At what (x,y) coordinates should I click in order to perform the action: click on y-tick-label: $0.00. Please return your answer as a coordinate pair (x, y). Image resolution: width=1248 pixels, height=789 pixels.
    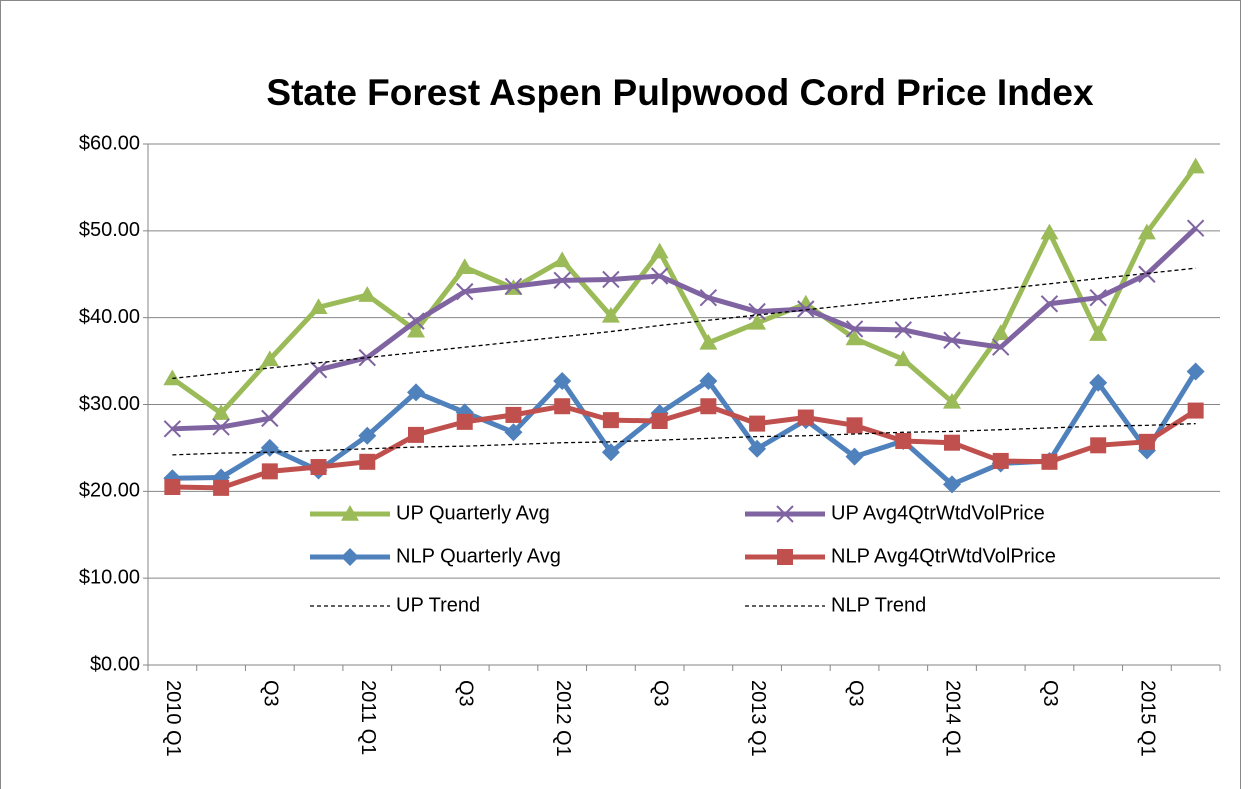
    Looking at the image, I should click on (115, 664).